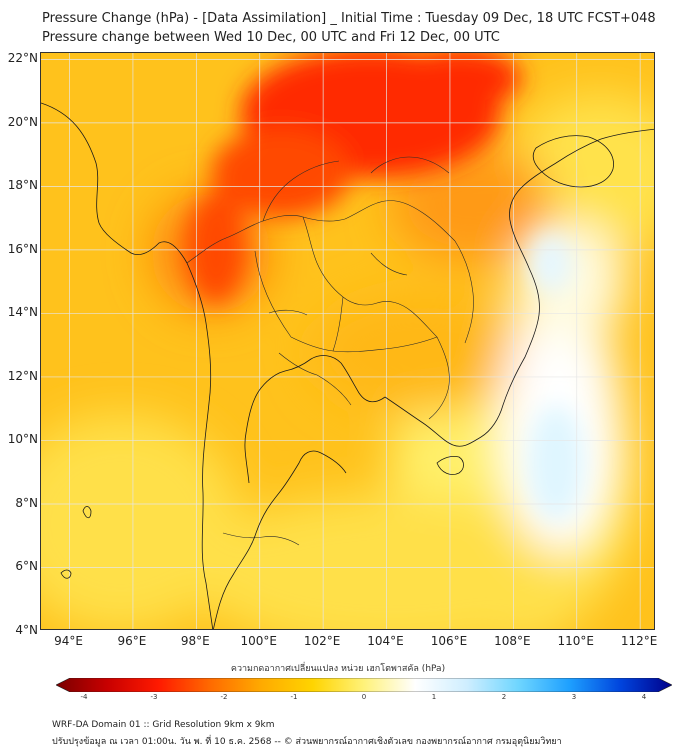 This screenshot has width=676, height=756. Describe the element at coordinates (22, 439) in the screenshot. I see `lat-label: 10°N` at that location.